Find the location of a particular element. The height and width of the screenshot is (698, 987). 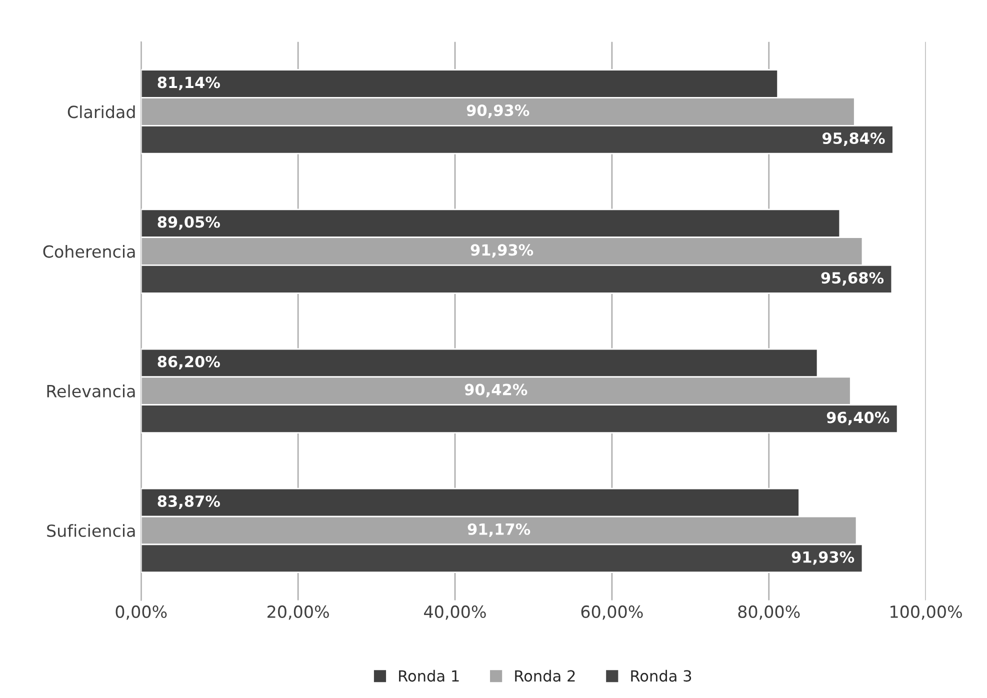

data-label: 86,20% is located at coordinates (189, 363).